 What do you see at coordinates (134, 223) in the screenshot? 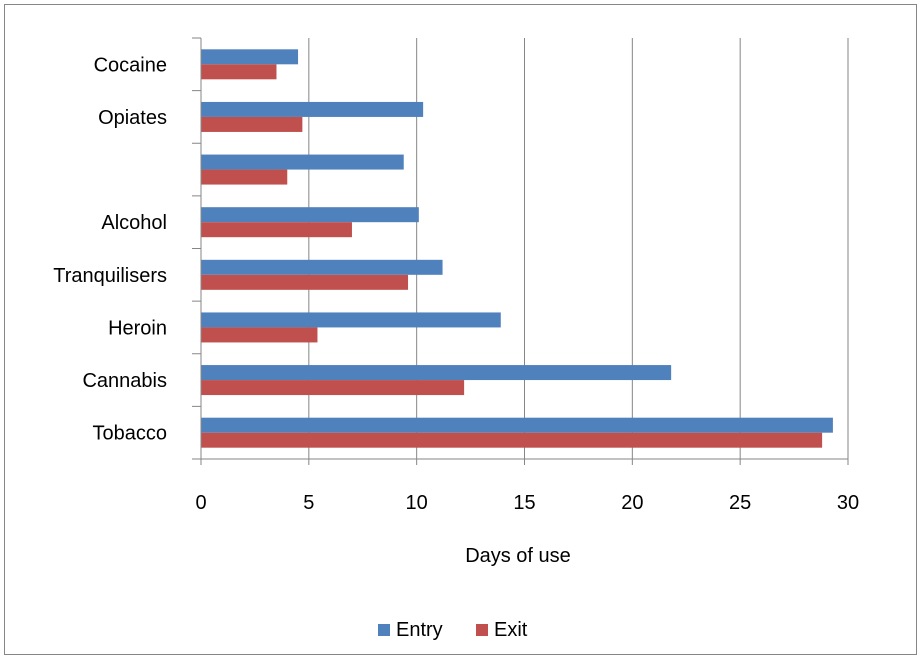
I see `category-label: Alcohol` at bounding box center [134, 223].